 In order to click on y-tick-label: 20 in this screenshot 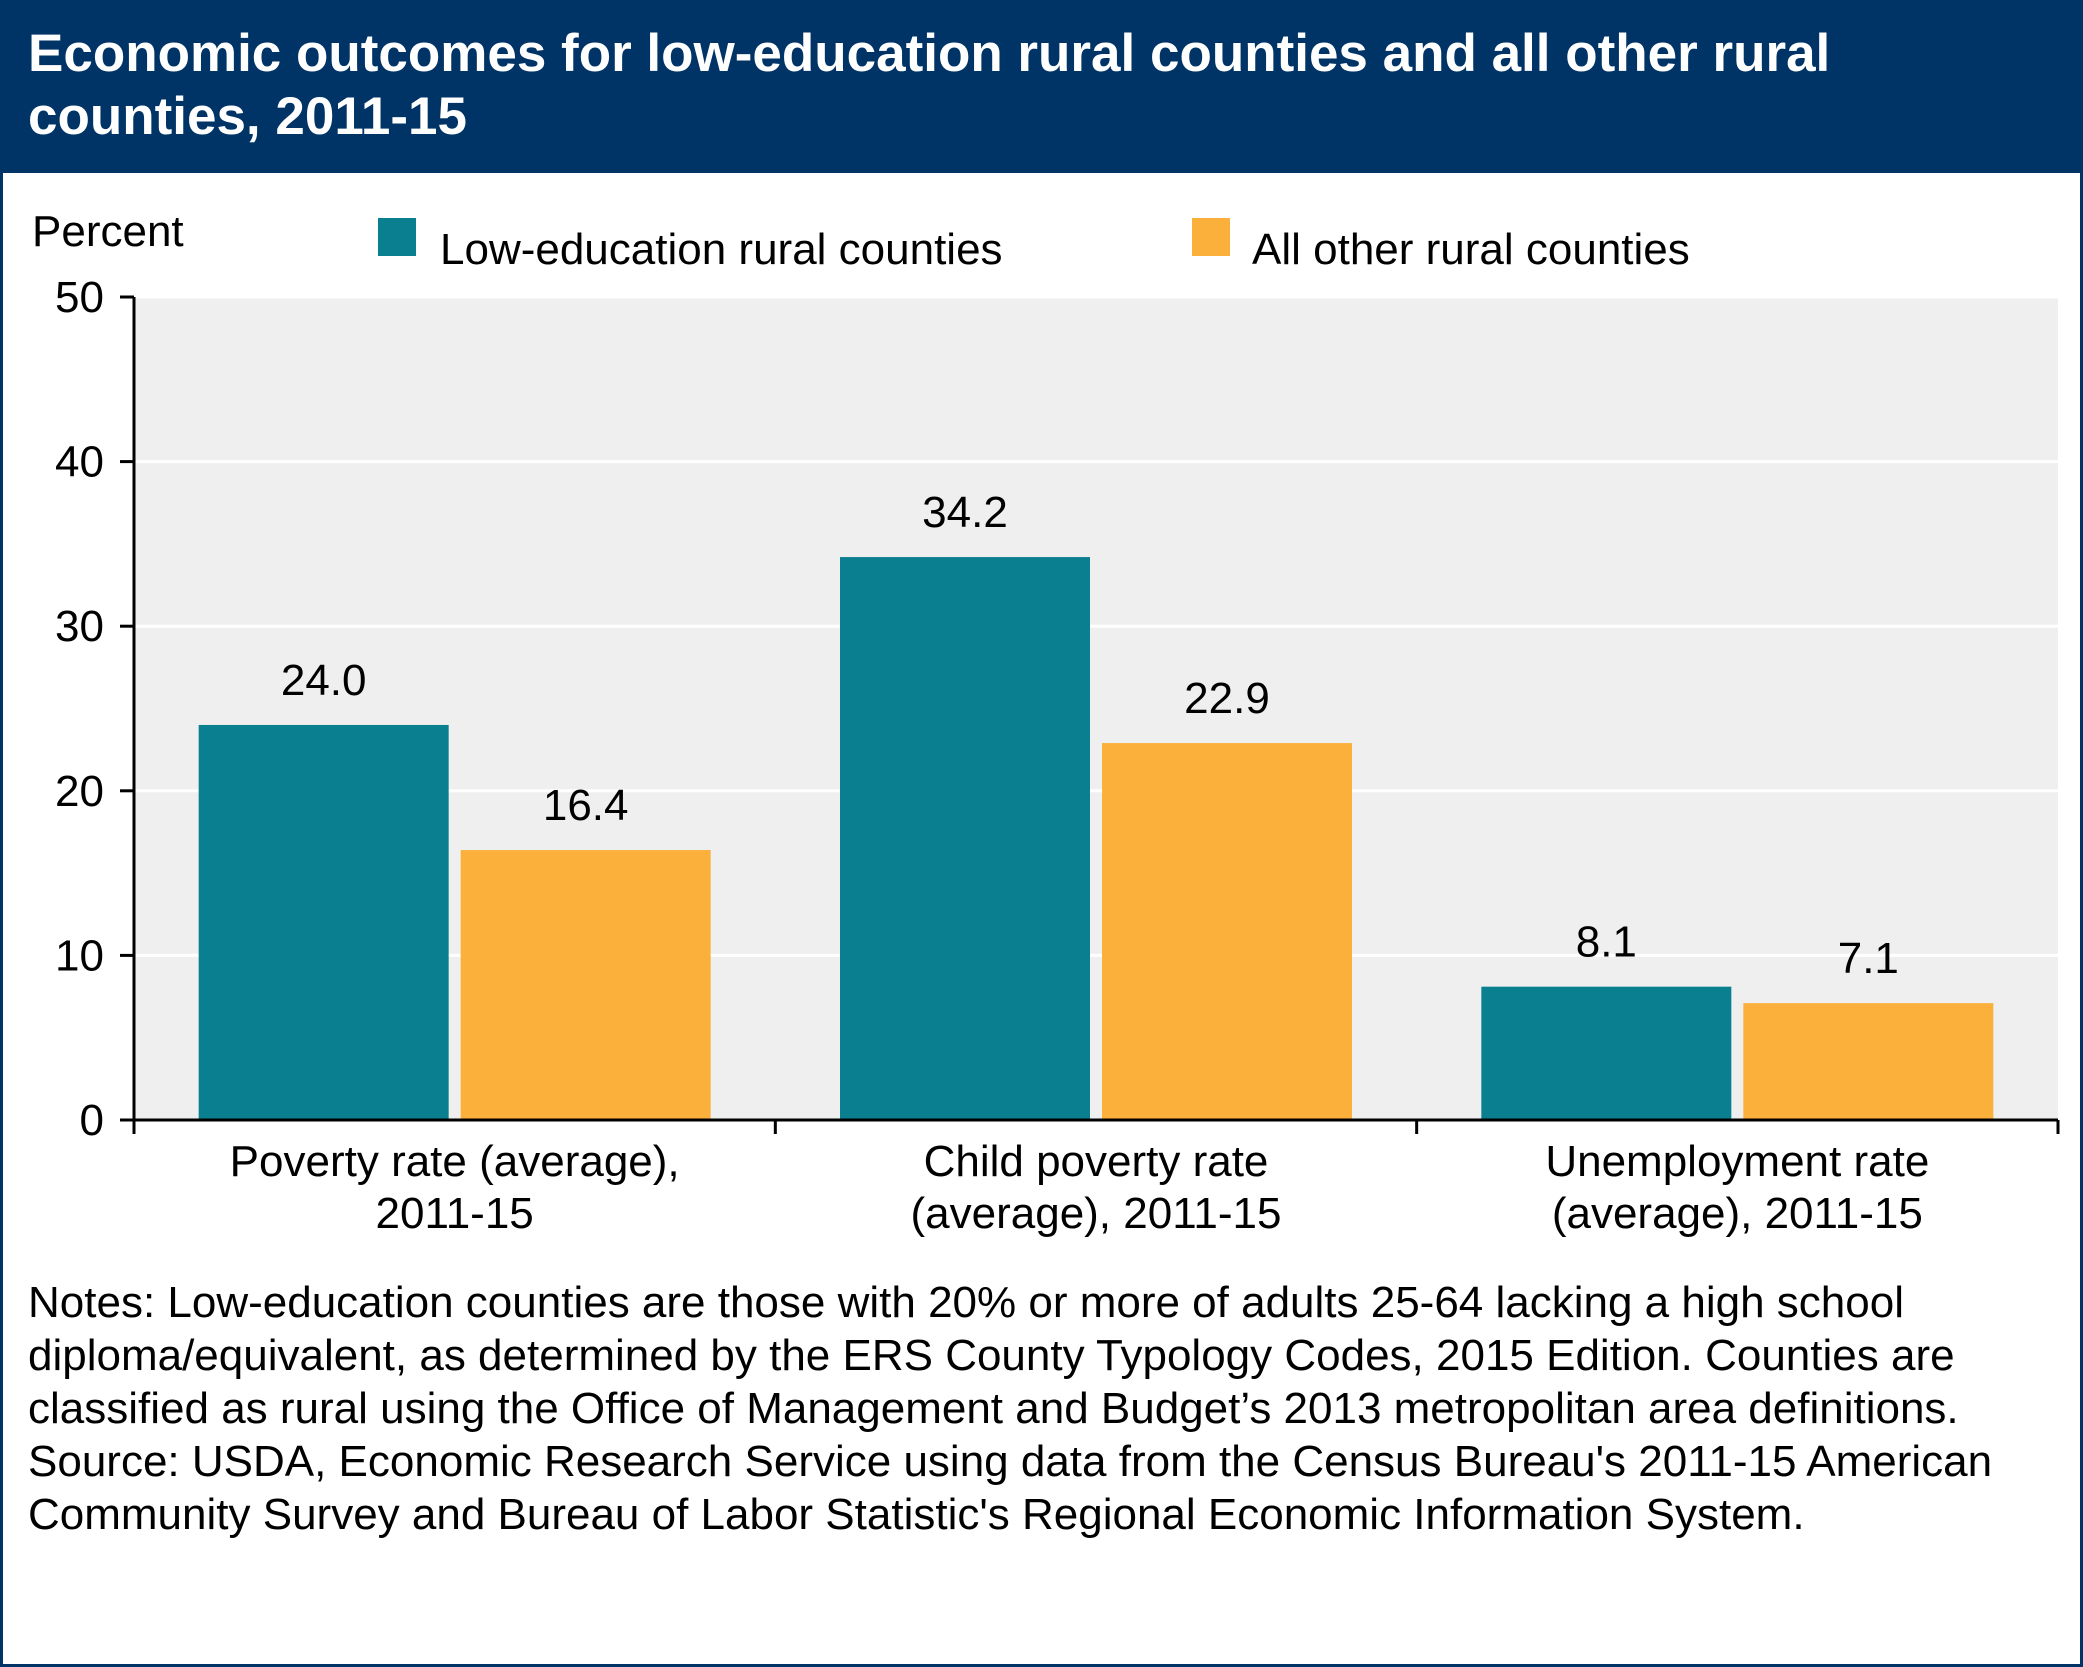, I will do `click(79, 791)`.